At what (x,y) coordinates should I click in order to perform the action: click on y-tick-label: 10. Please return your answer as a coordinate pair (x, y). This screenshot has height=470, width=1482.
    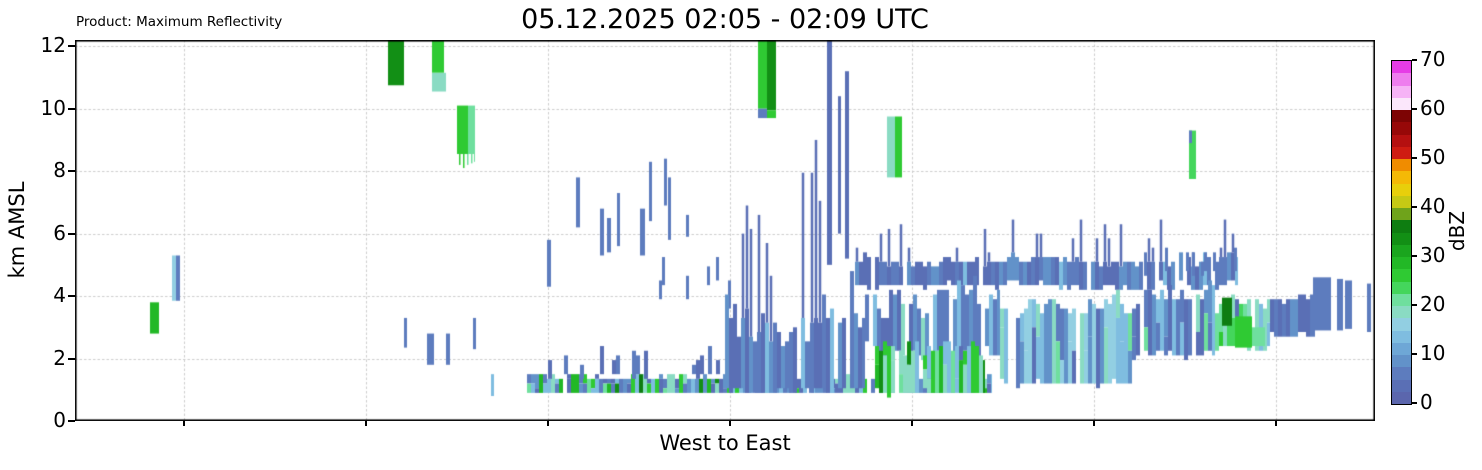
    Looking at the image, I should click on (53, 107).